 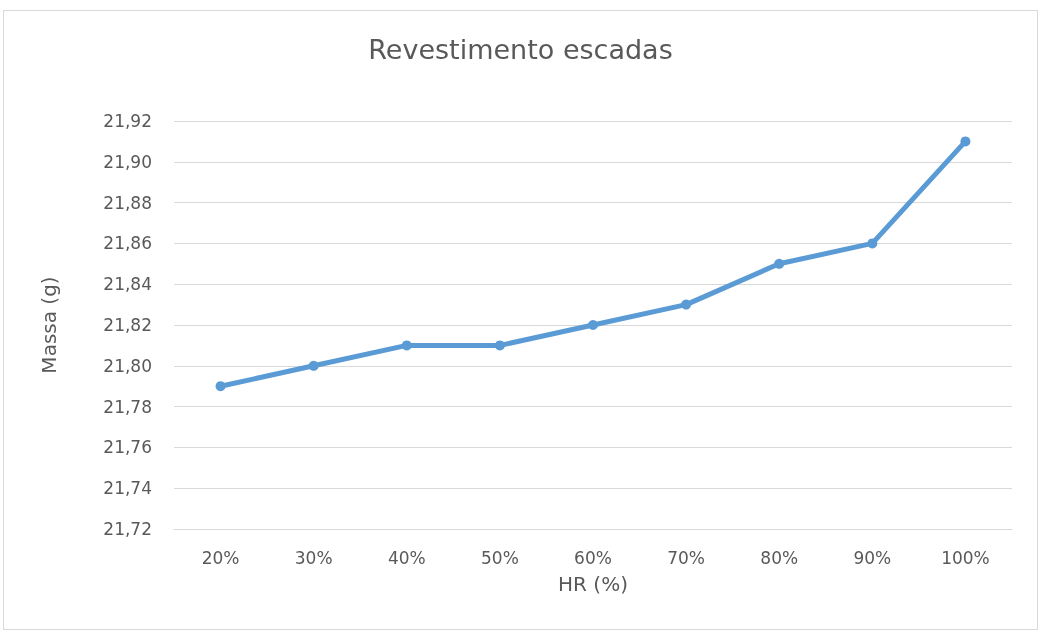 What do you see at coordinates (686, 557) in the screenshot?
I see `x-tick-label: 70%` at bounding box center [686, 557].